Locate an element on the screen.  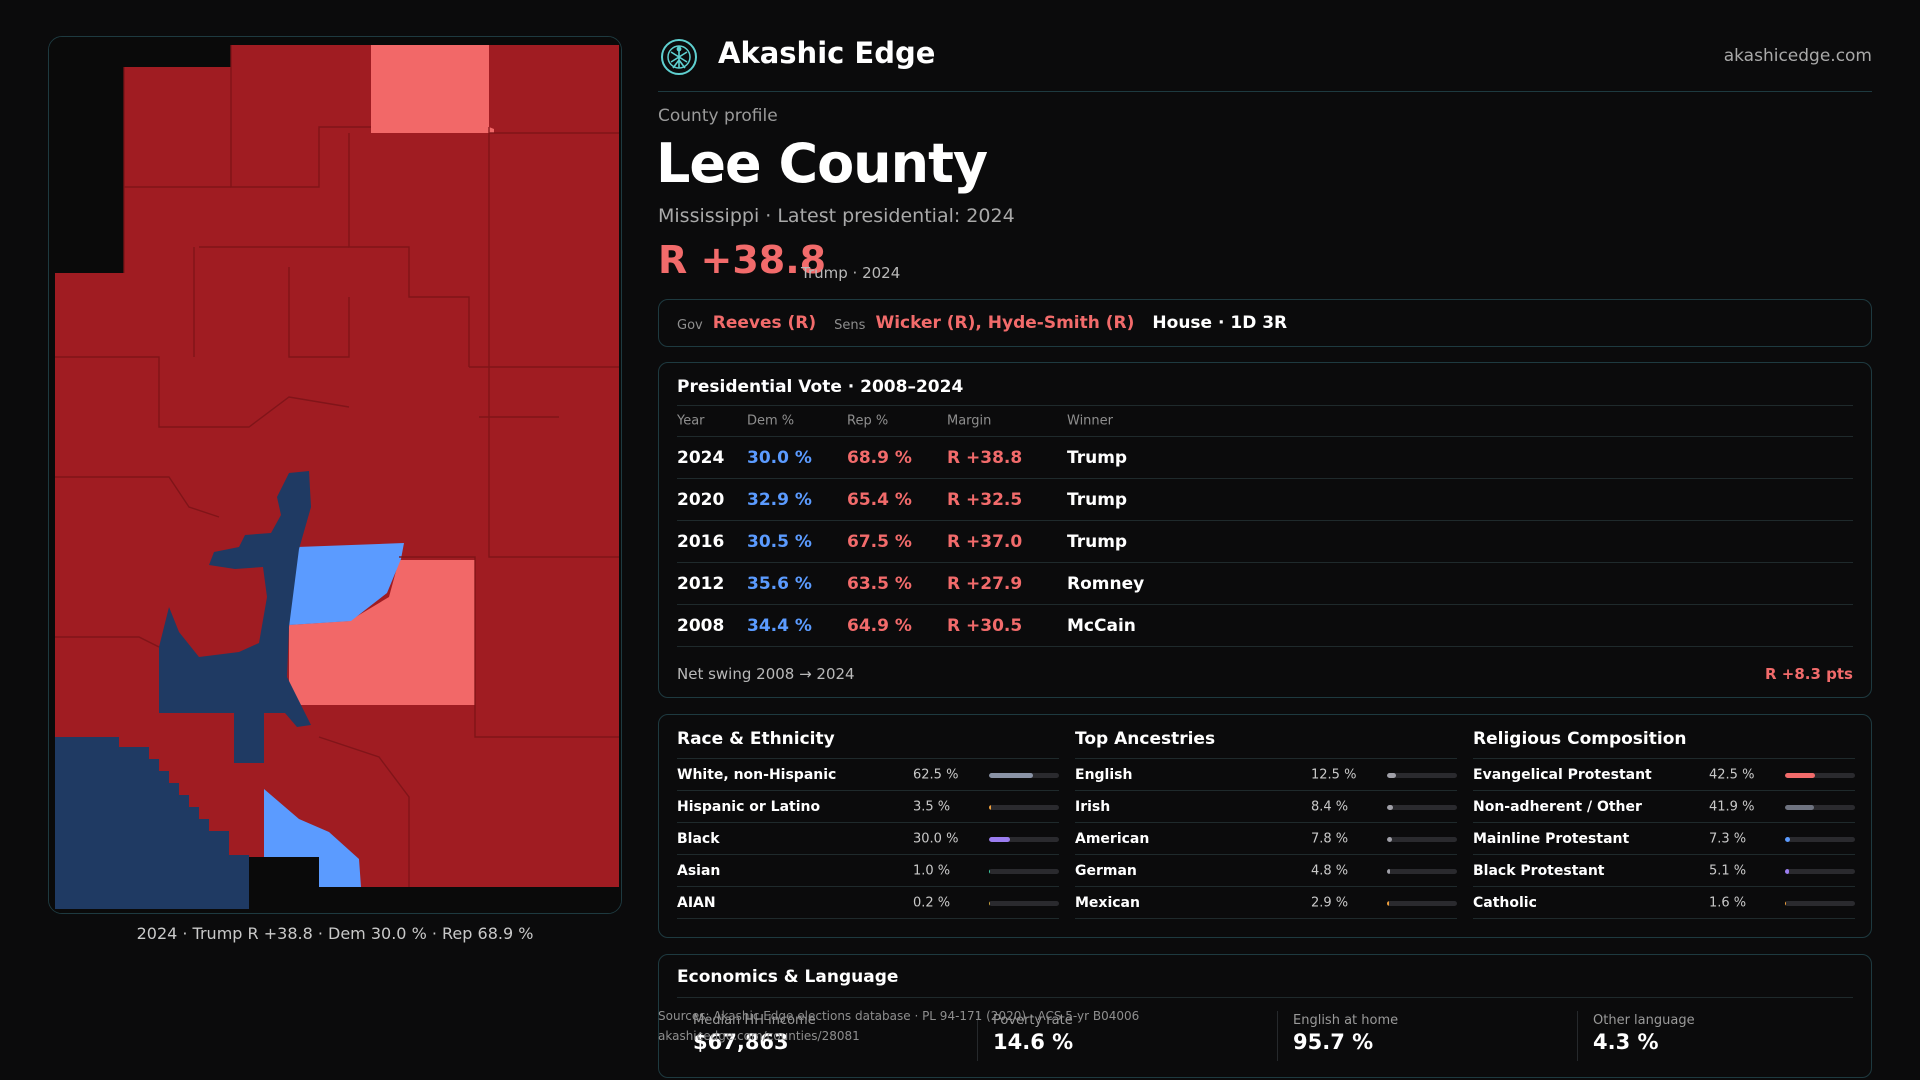
precinct-lean-r-north is located at coordinates (432, 89).